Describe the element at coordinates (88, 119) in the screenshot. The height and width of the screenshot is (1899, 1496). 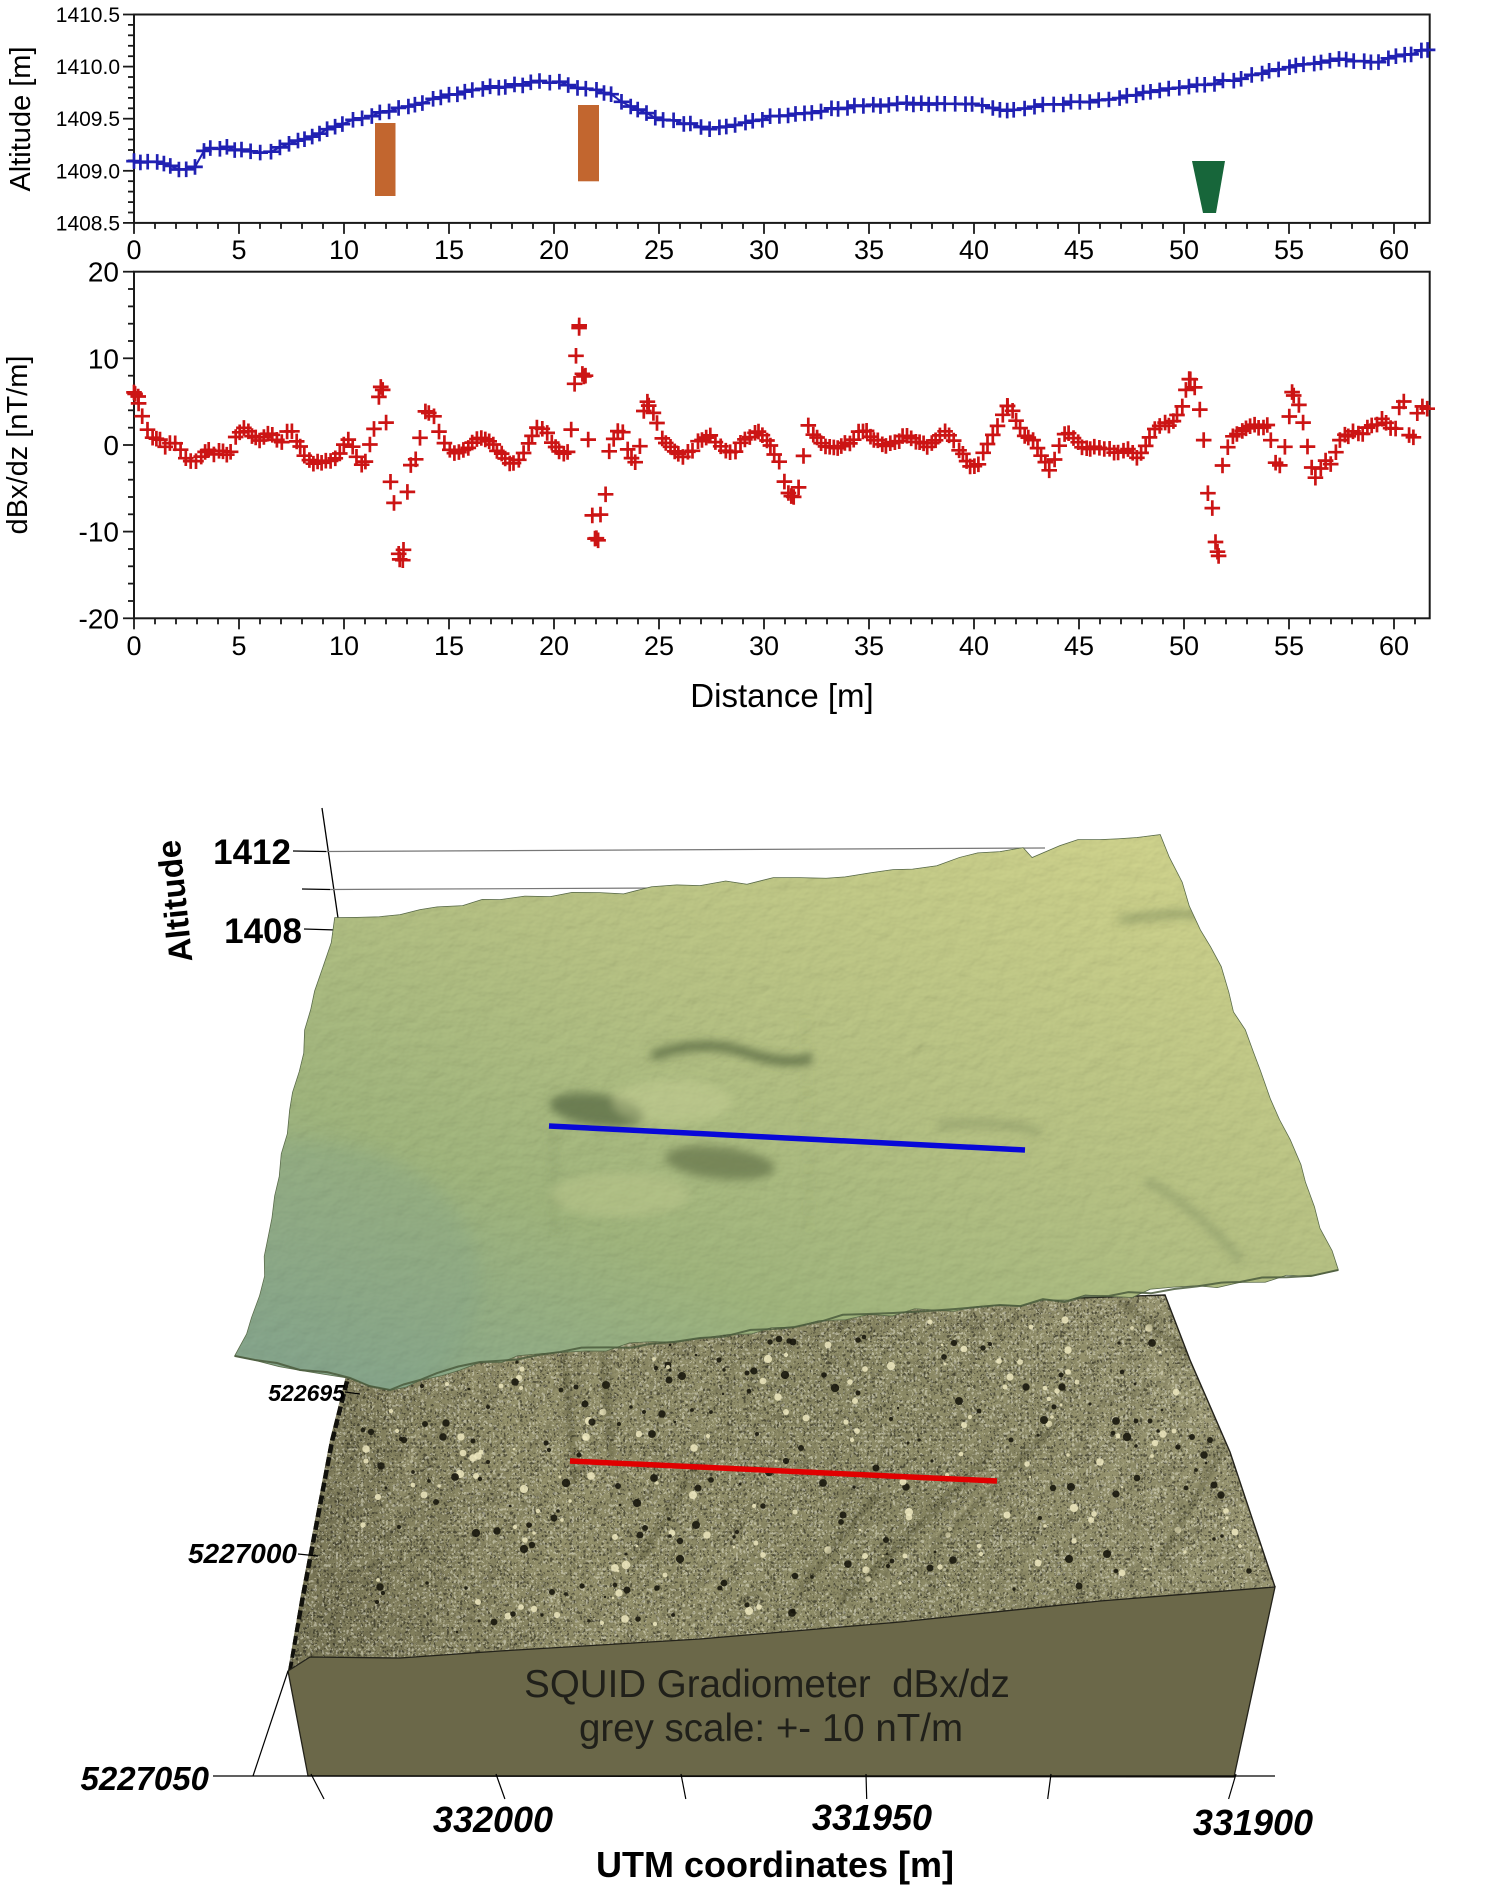
I see `svg-text: 1409.5` at that location.